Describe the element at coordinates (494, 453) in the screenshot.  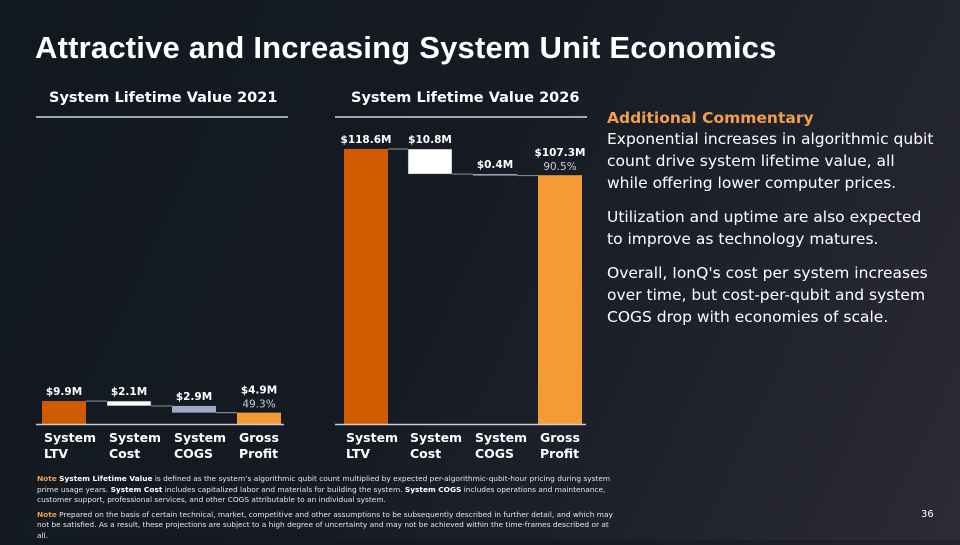
I see `category-label-2026-3: COGS` at that location.